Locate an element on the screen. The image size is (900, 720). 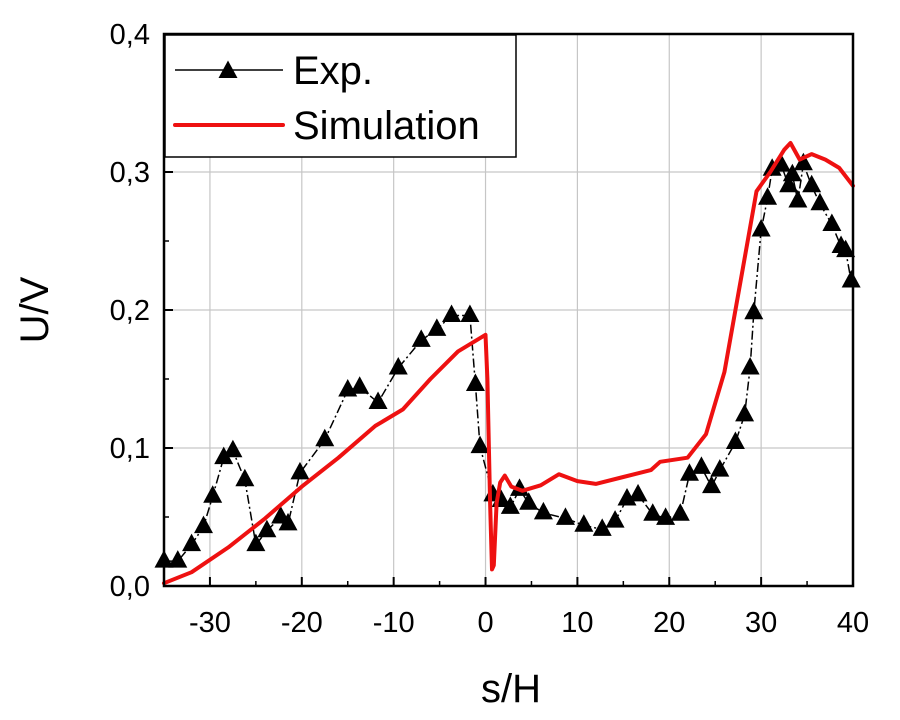
legend-box is located at coordinates (340, 96).